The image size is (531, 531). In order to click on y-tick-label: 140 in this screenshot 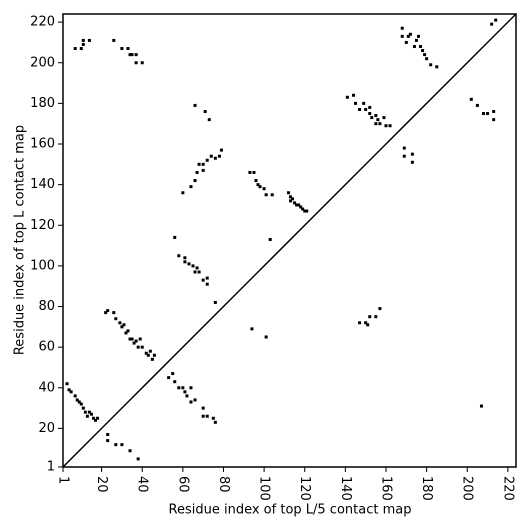, I will do `click(42, 184)`.